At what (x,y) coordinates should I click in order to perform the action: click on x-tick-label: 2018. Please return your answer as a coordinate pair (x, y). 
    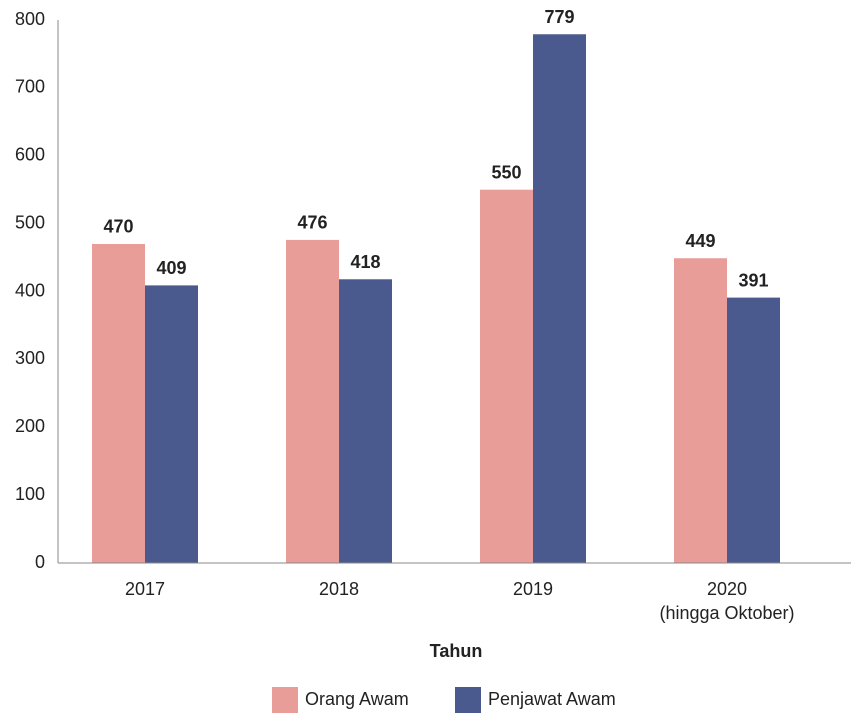
    Looking at the image, I should click on (339, 589).